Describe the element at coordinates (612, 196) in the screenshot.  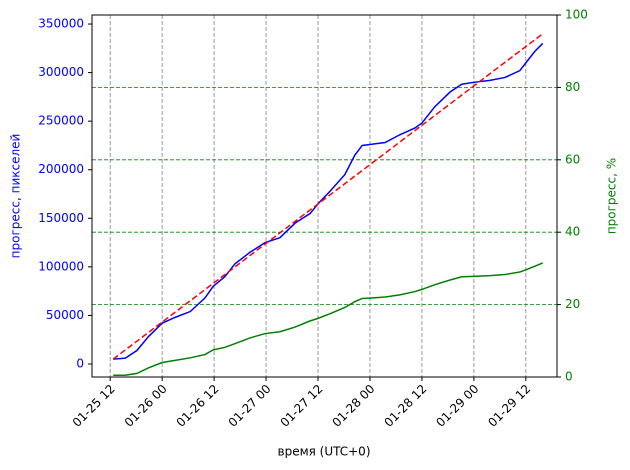
I see `y2-axis-label: прогресс, %` at that location.